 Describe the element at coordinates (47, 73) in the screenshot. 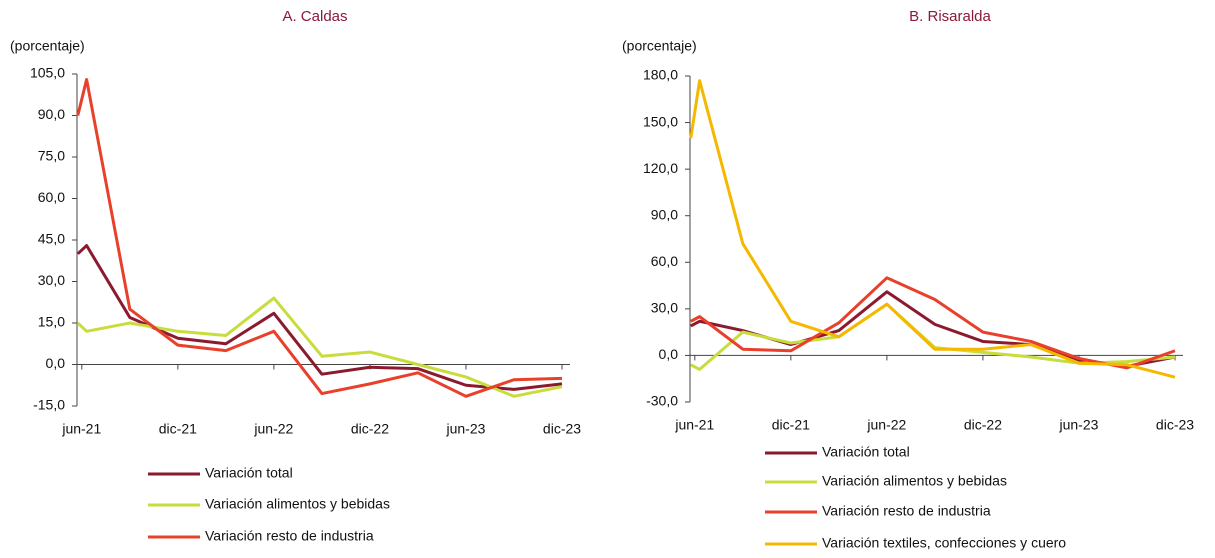

I see `y-tick-label: 105,0` at that location.